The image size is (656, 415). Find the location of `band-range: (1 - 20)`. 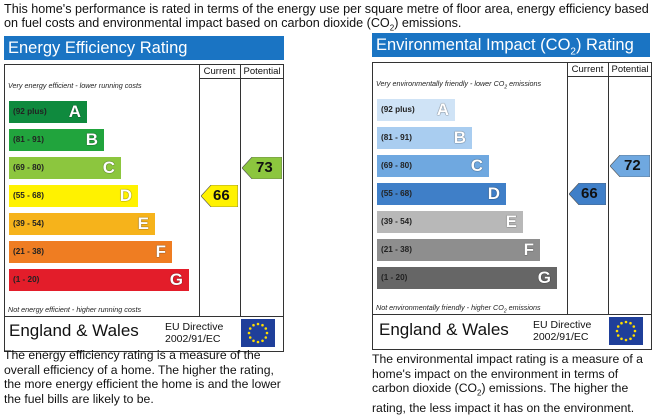

band-range: (1 - 20) is located at coordinates (26, 279).